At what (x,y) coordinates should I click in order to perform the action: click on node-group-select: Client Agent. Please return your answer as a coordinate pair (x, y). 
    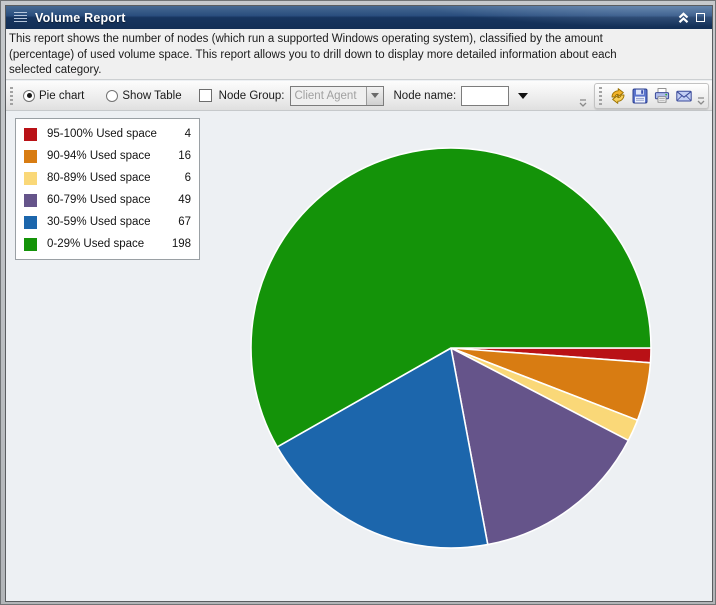
    Looking at the image, I should click on (336, 95).